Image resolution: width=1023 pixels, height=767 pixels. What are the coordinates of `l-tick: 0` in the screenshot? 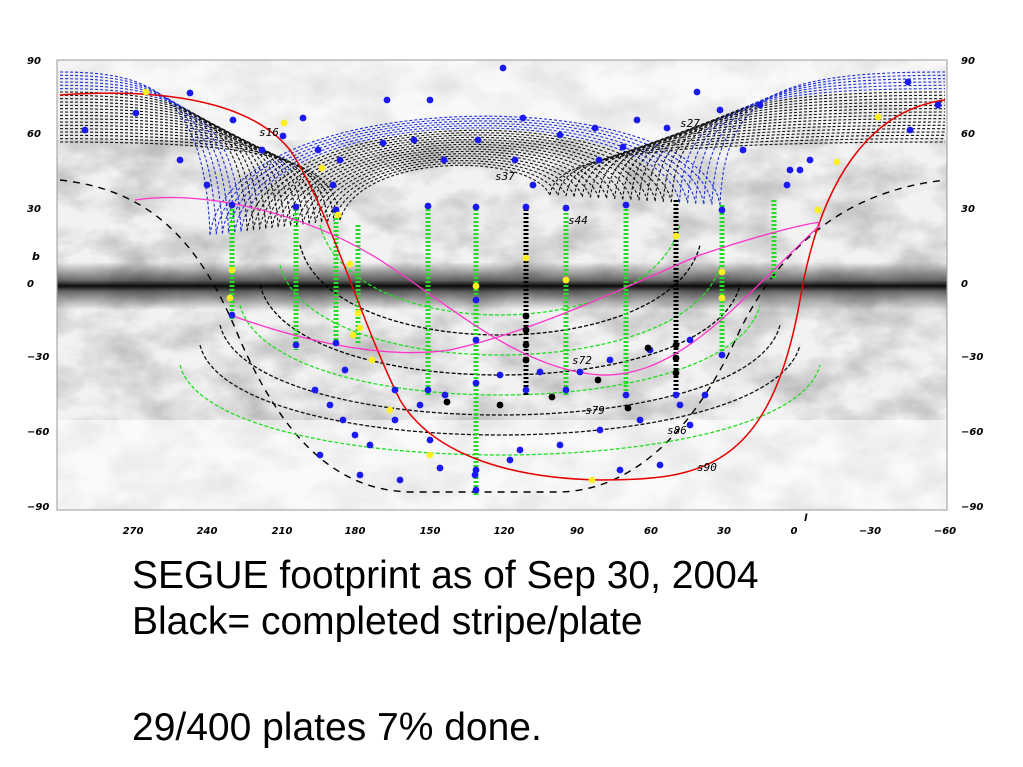 It's located at (794, 531).